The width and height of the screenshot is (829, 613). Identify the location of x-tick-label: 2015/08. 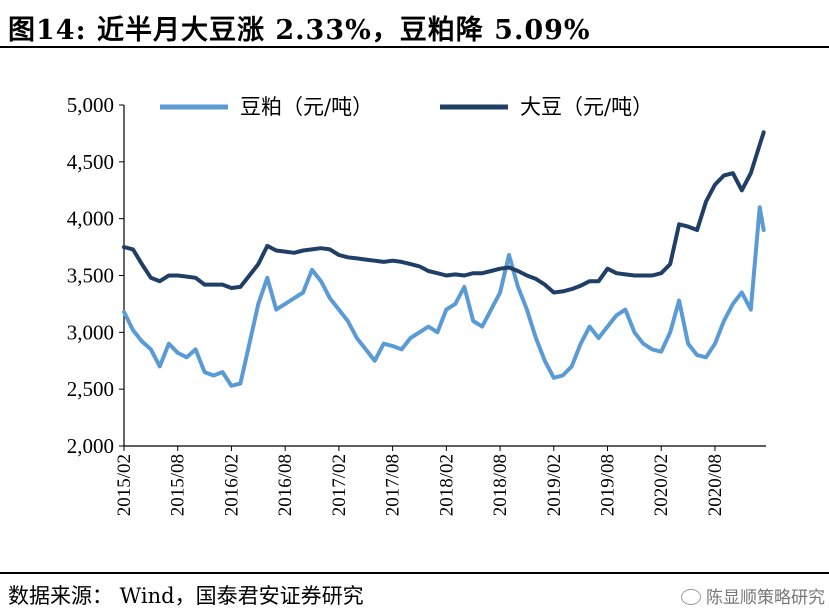
(178, 485).